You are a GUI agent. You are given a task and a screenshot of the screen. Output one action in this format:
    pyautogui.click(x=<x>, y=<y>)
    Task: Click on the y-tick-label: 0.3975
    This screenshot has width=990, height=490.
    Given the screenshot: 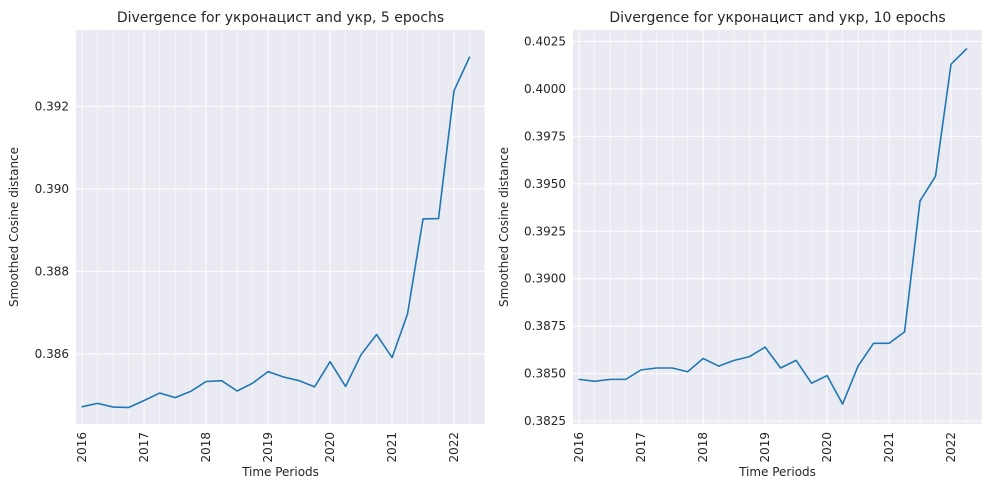 What is the action you would take?
    pyautogui.click(x=545, y=136)
    